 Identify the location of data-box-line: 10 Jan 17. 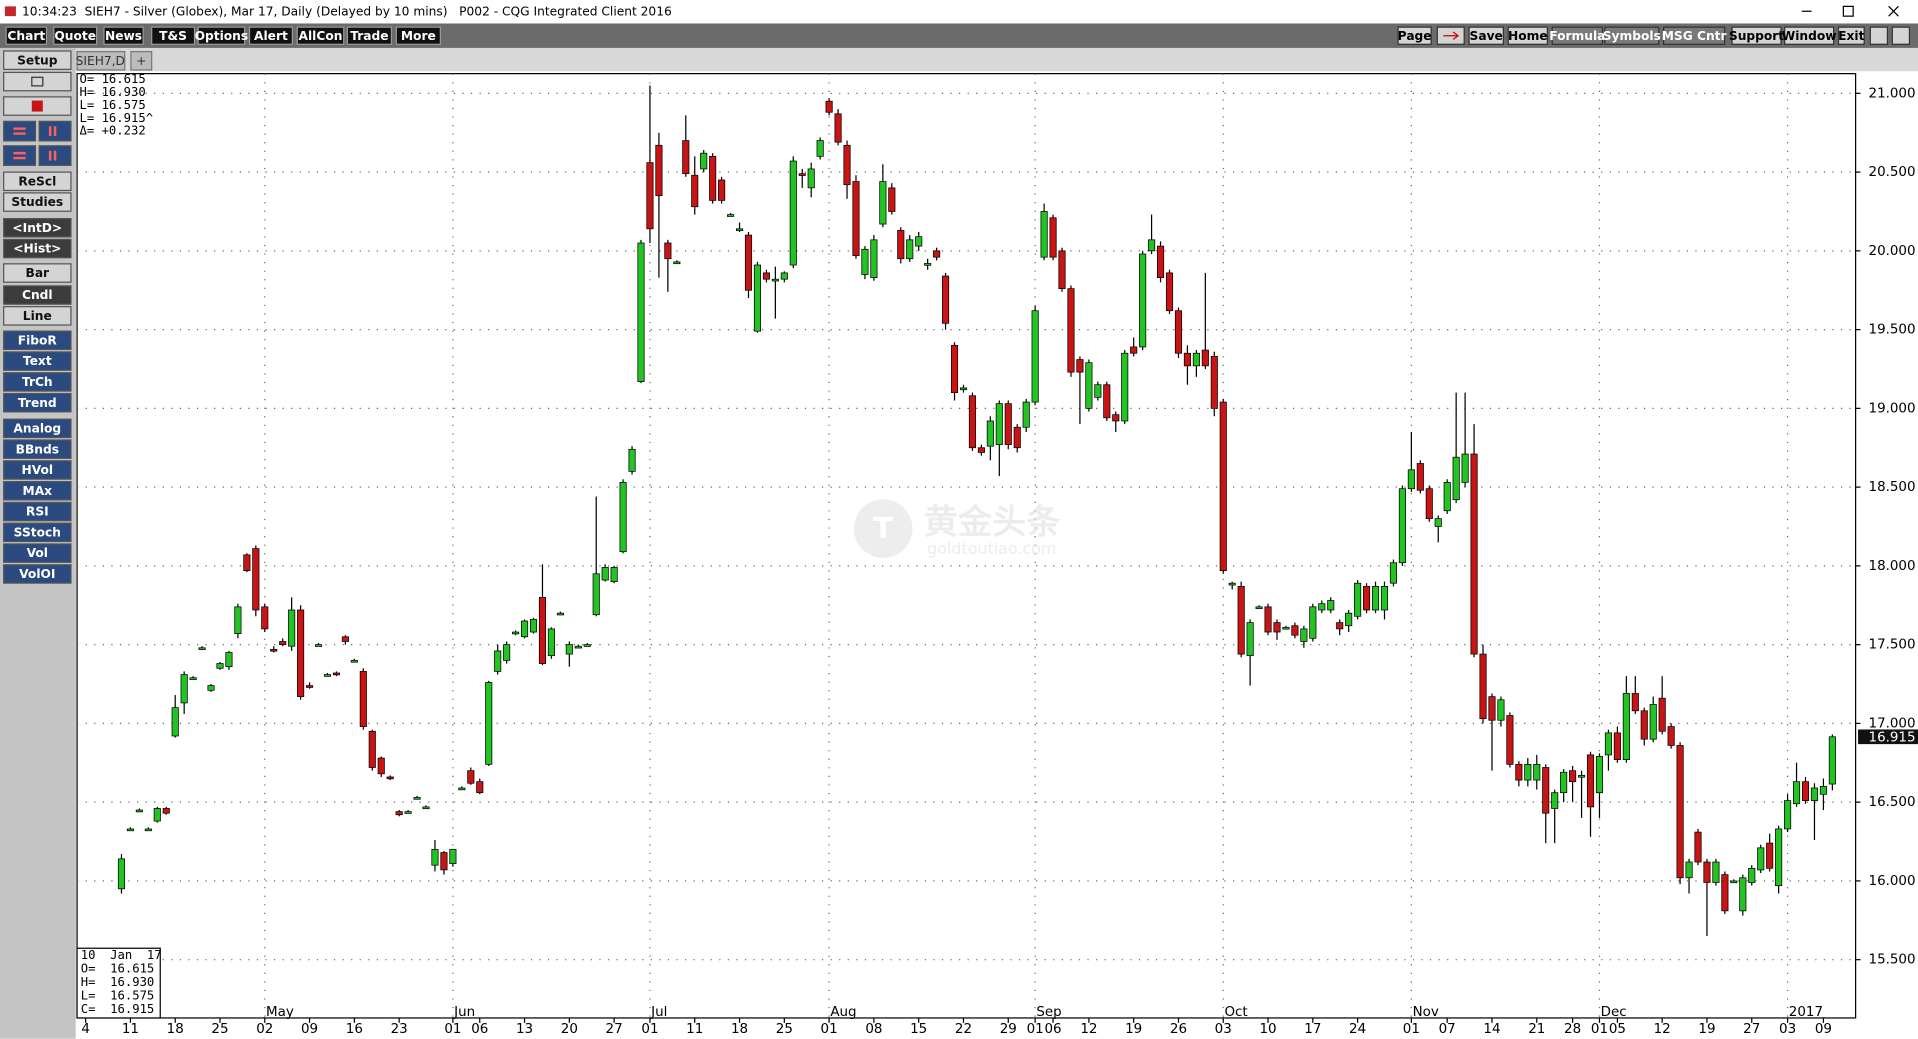
(121, 955).